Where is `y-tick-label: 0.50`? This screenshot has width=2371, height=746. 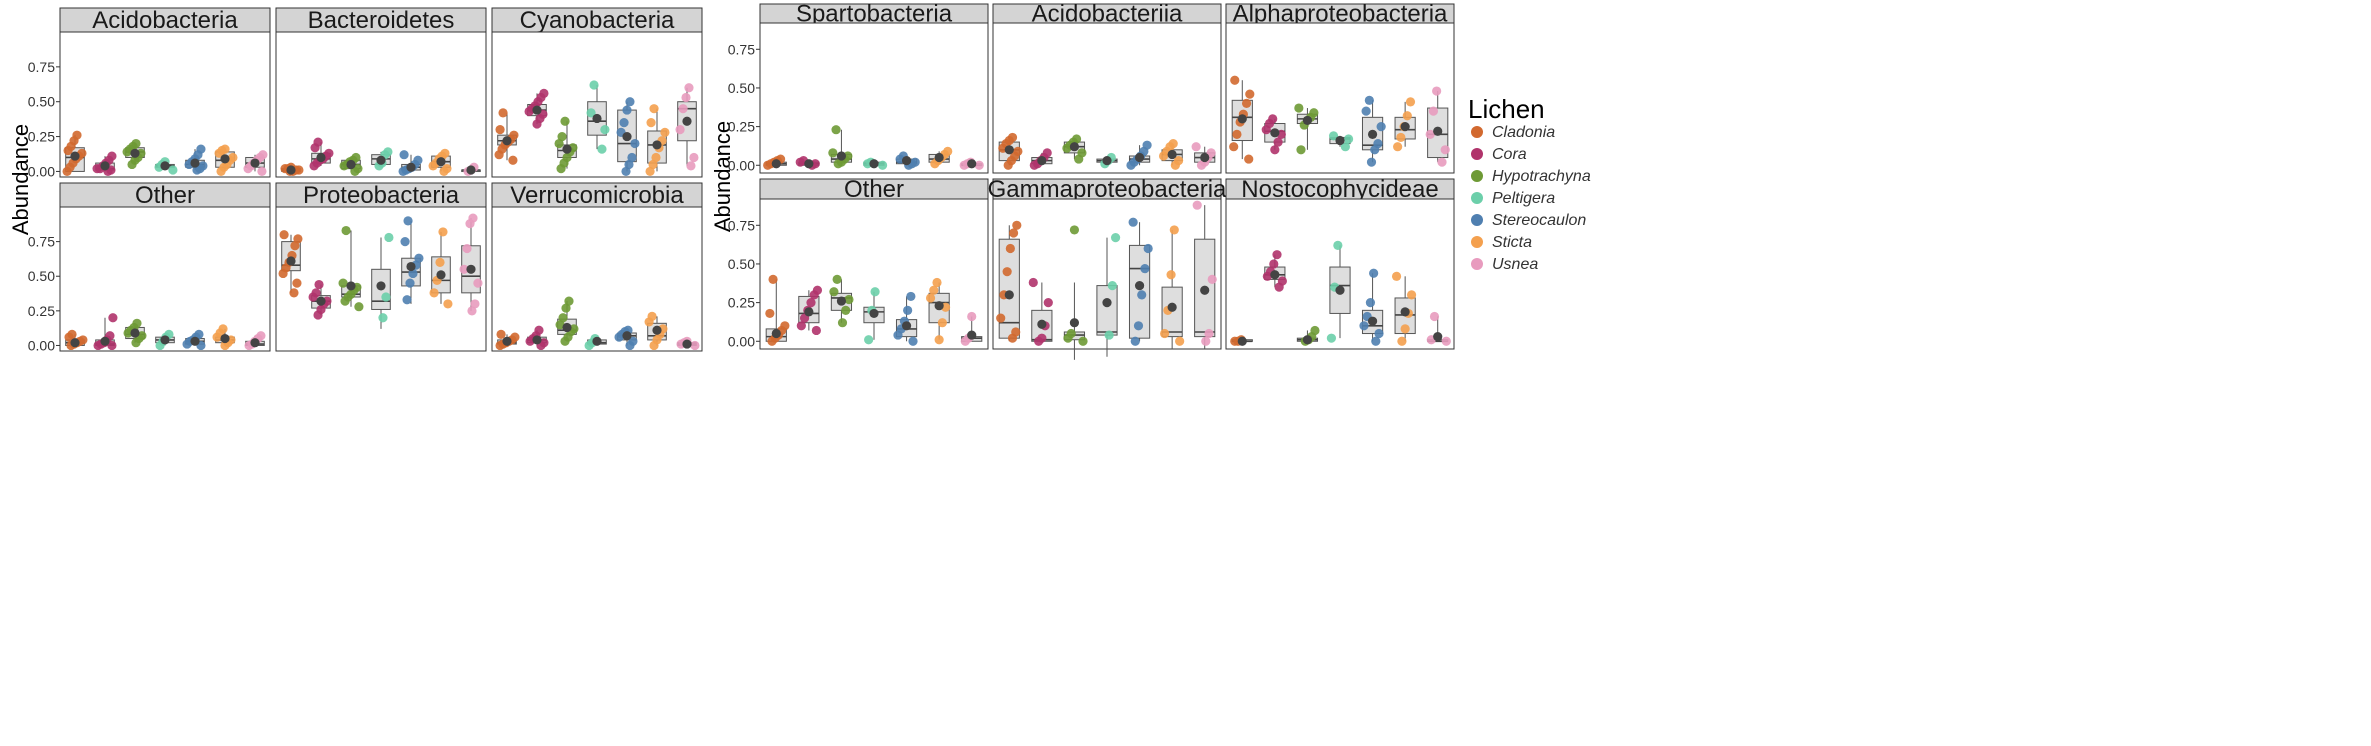 y-tick-label: 0.50 is located at coordinates (741, 88).